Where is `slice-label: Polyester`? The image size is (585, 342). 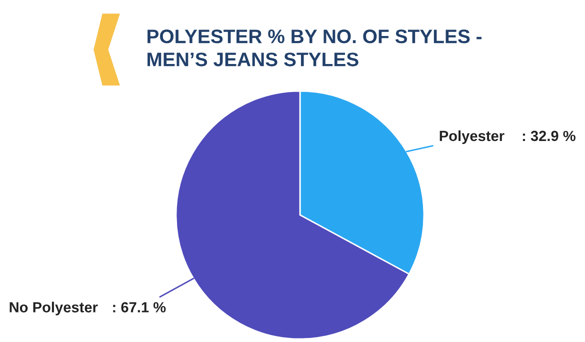
slice-label: Polyester is located at coordinates (472, 137).